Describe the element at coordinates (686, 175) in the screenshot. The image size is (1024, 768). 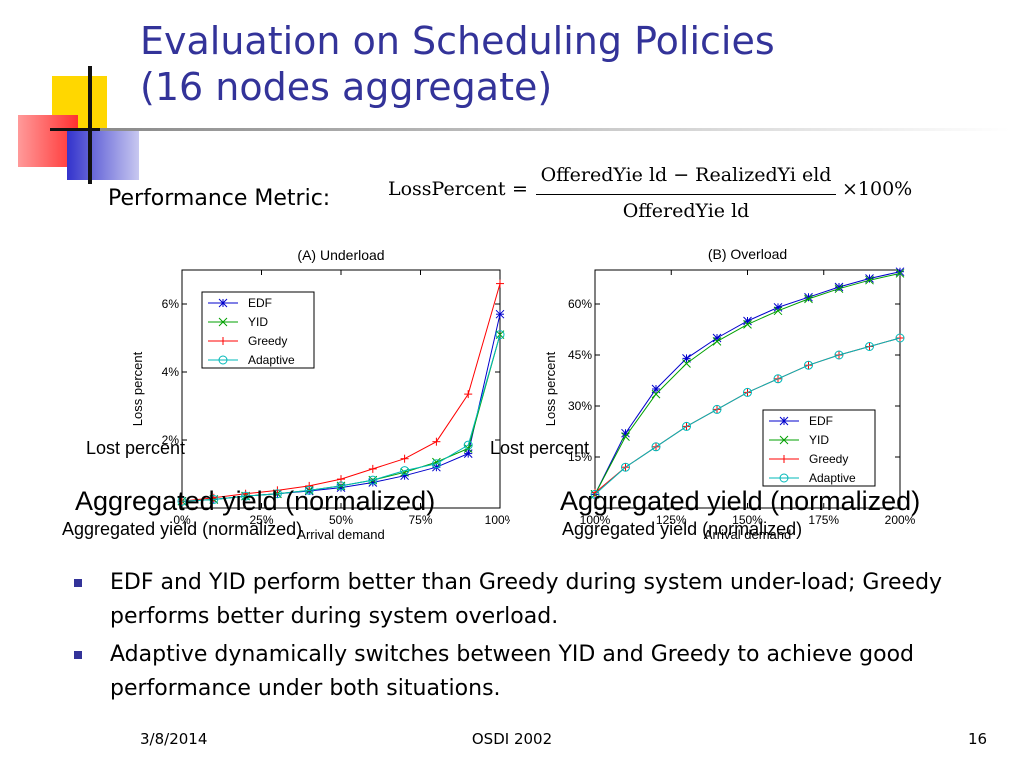
I see `formula-numerator: OfferedYie ld − RealizedYi eld` at that location.